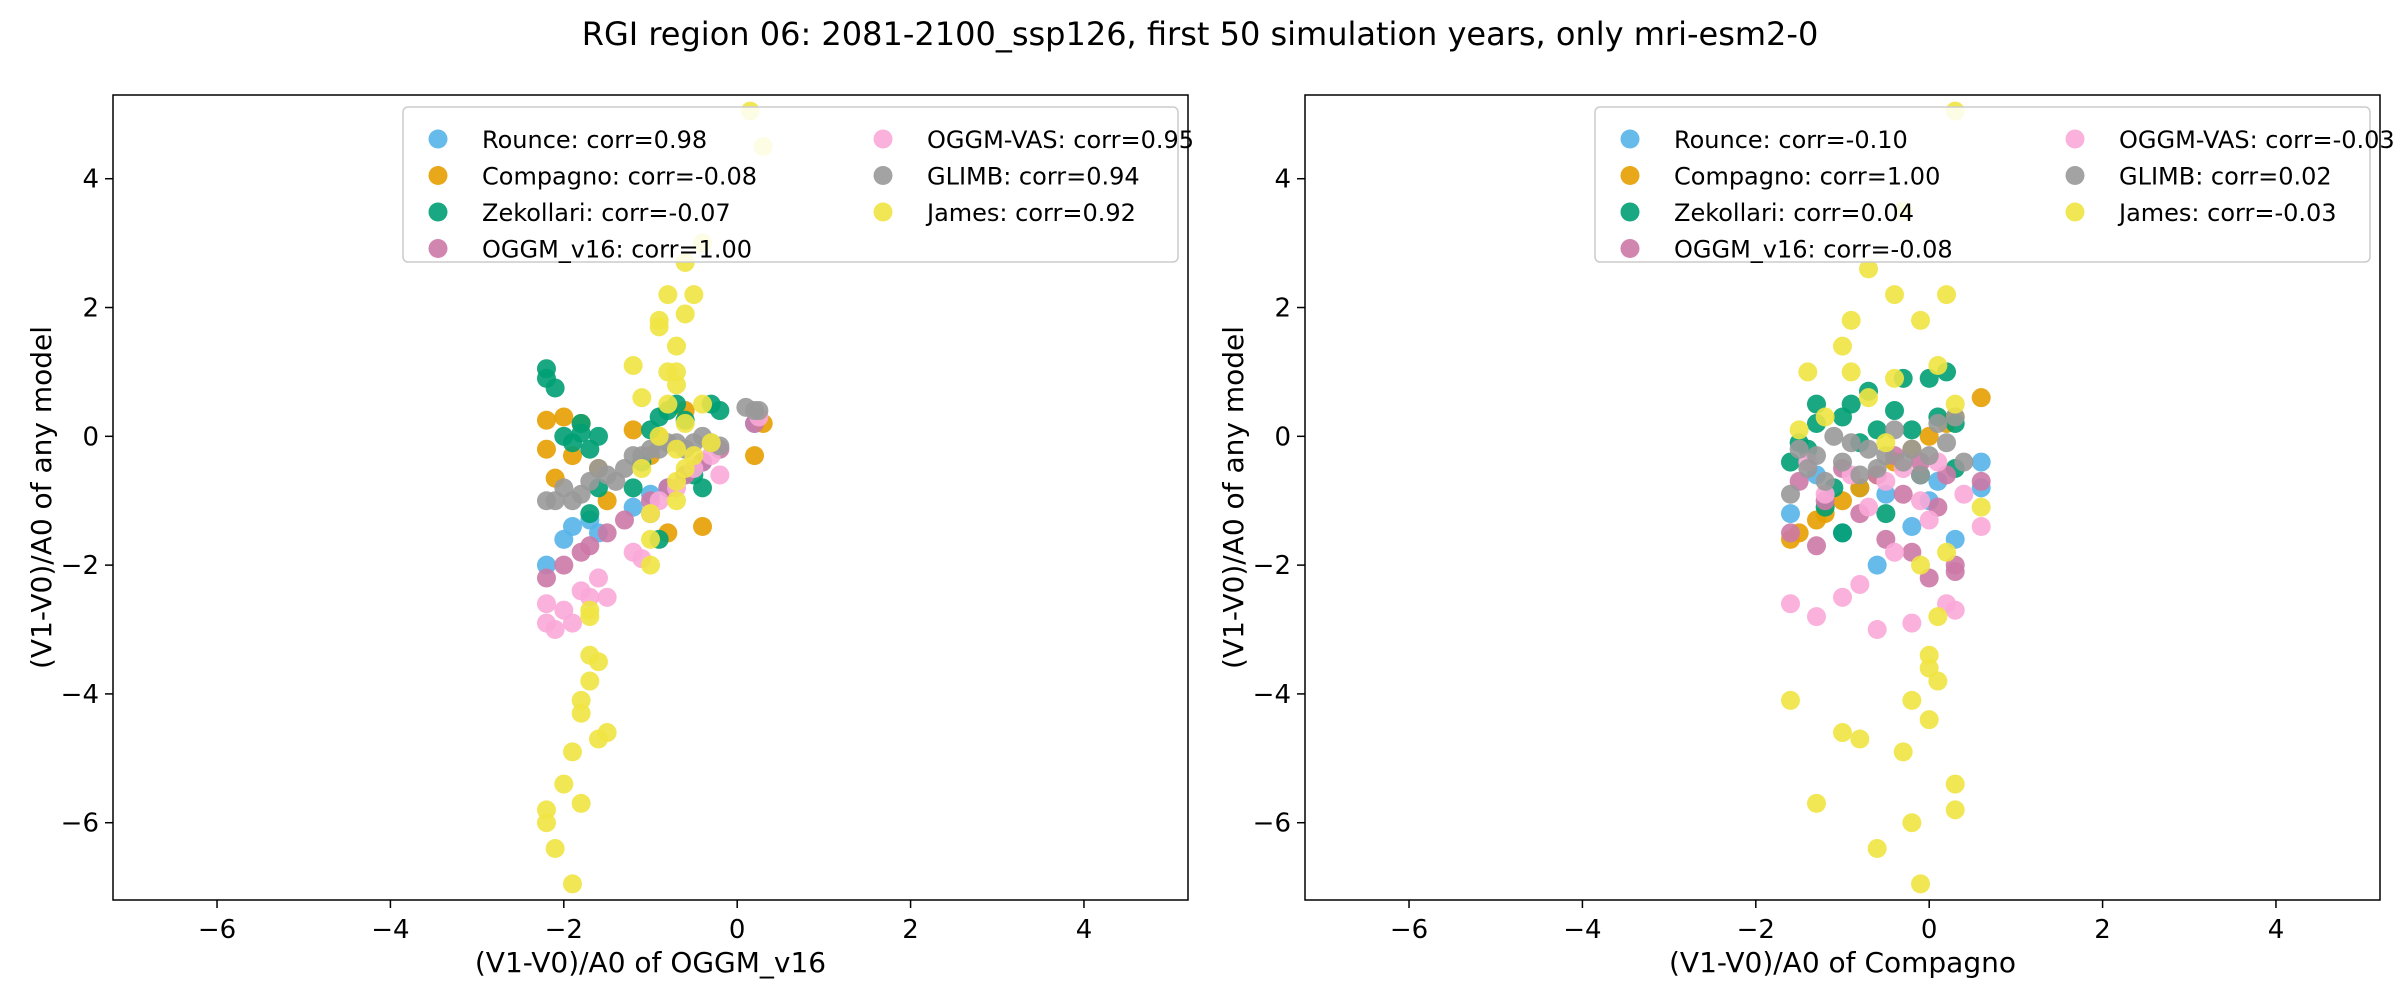 This screenshot has width=2400, height=1004. Describe the element at coordinates (1791, 140) in the screenshot. I see `legend-entry: Rounce: corr=-0.10` at that location.